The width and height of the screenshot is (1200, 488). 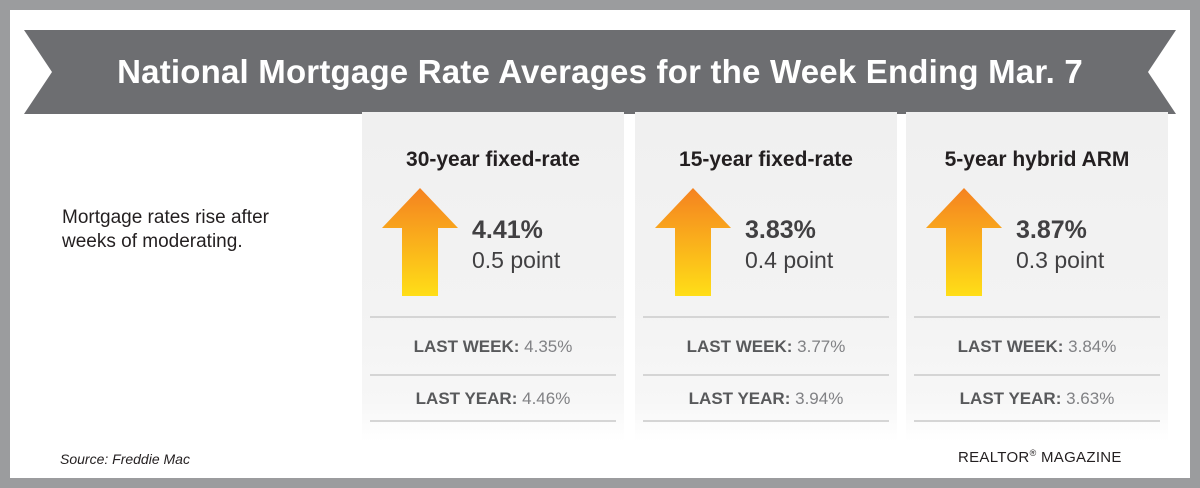 I want to click on source-note: Source: Freddie Mac, so click(x=125, y=459).